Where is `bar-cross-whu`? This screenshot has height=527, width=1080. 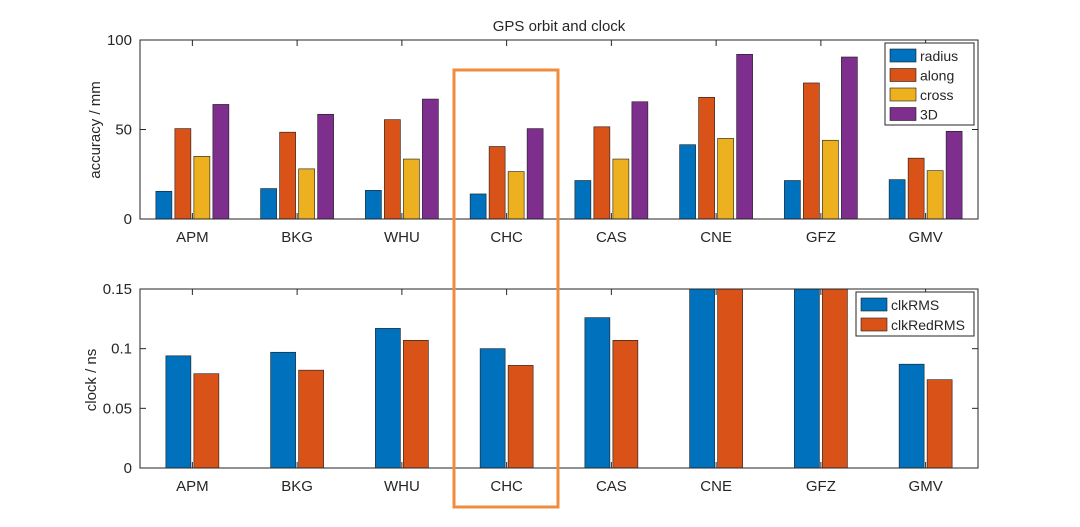
bar-cross-whu is located at coordinates (411, 189).